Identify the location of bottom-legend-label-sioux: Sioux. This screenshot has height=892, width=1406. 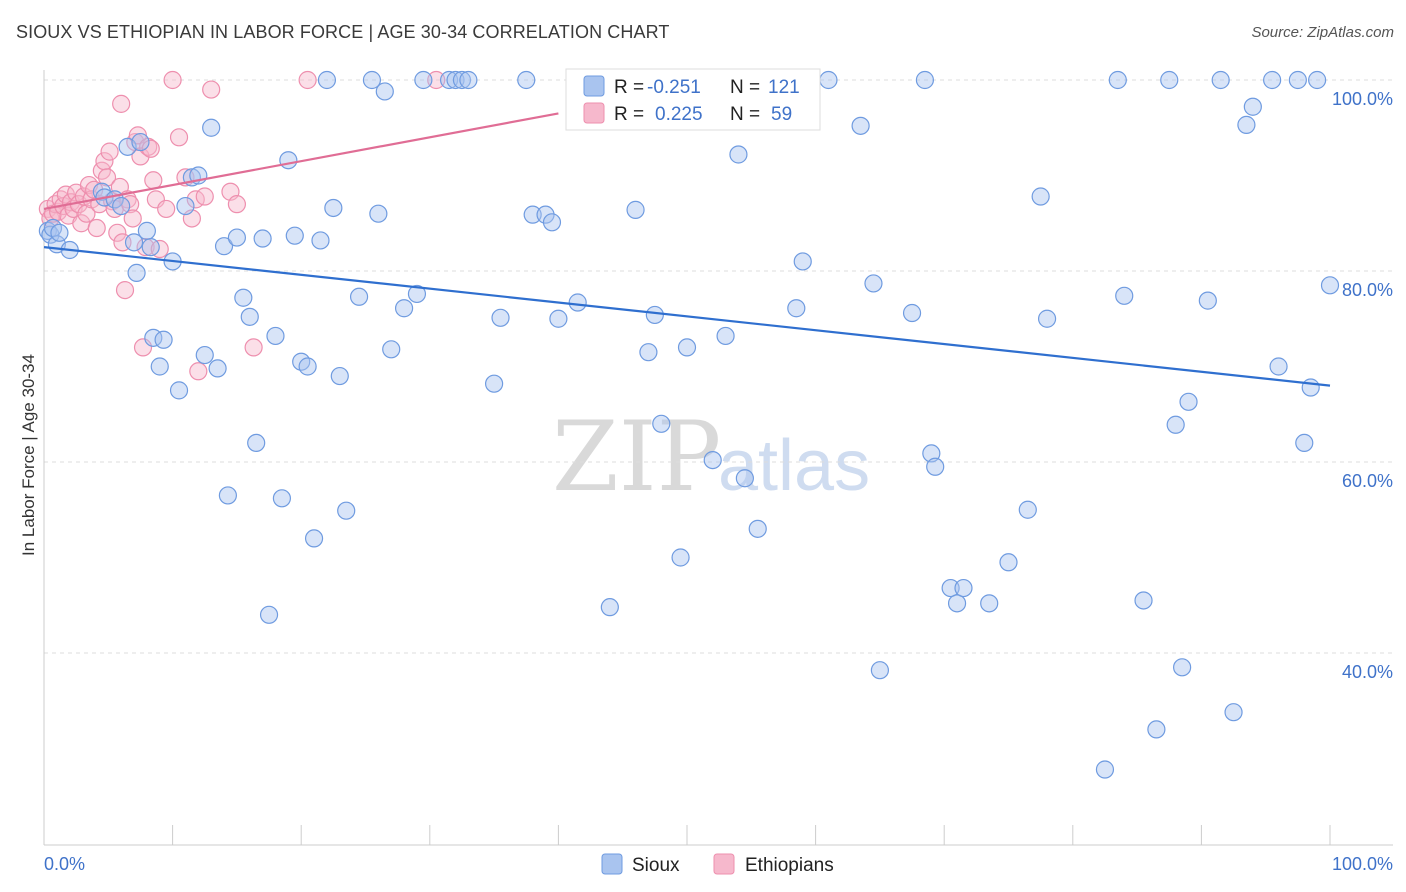
(656, 865).